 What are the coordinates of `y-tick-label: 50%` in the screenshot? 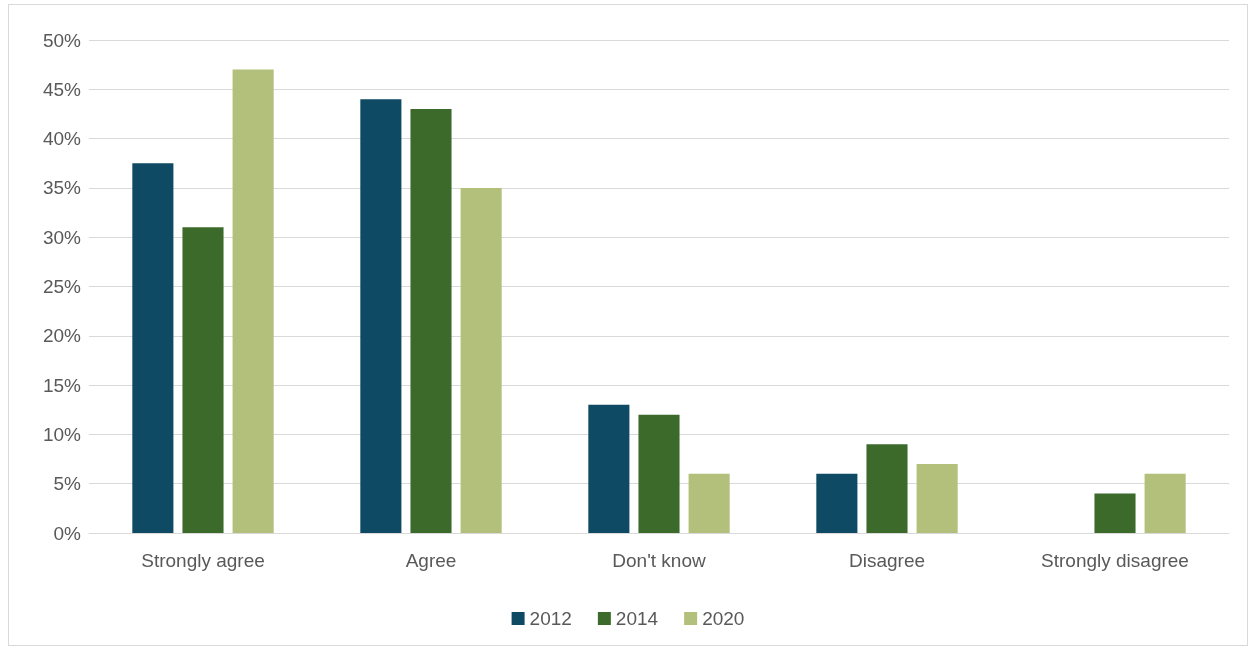 It's located at (62, 40).